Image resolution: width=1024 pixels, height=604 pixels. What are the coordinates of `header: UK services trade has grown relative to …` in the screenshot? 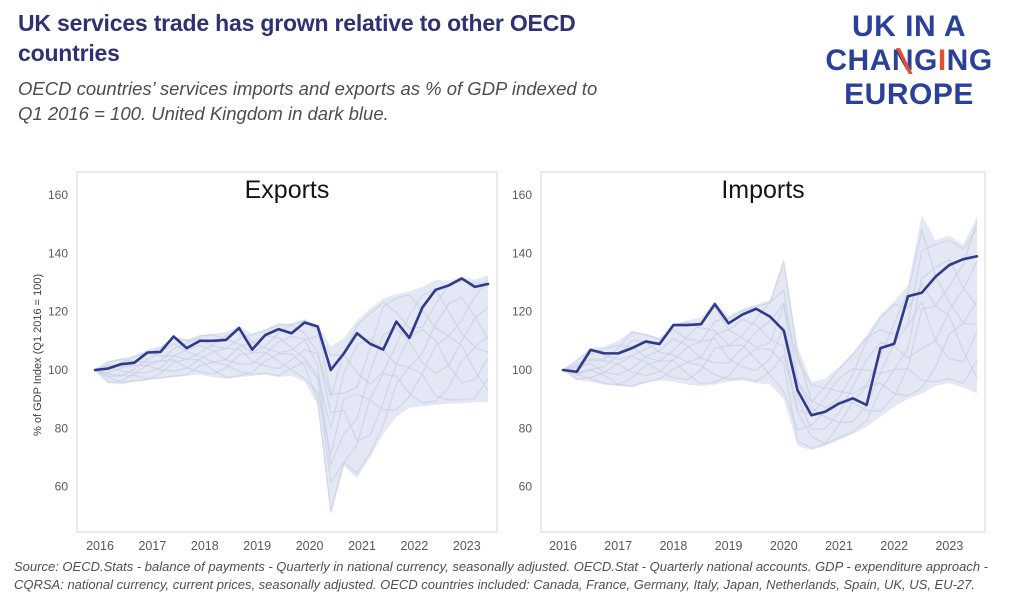 It's located at (403, 67).